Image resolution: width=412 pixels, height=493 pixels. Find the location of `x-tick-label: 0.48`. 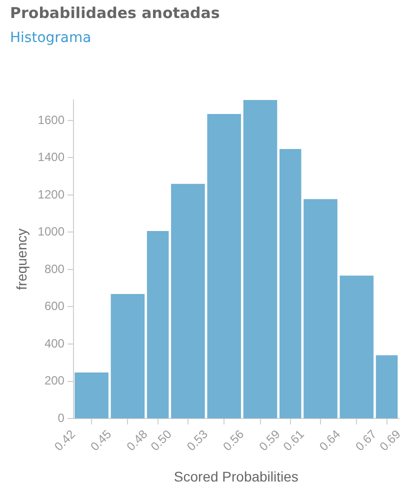

x-tick-label: 0.48 is located at coordinates (137, 440).